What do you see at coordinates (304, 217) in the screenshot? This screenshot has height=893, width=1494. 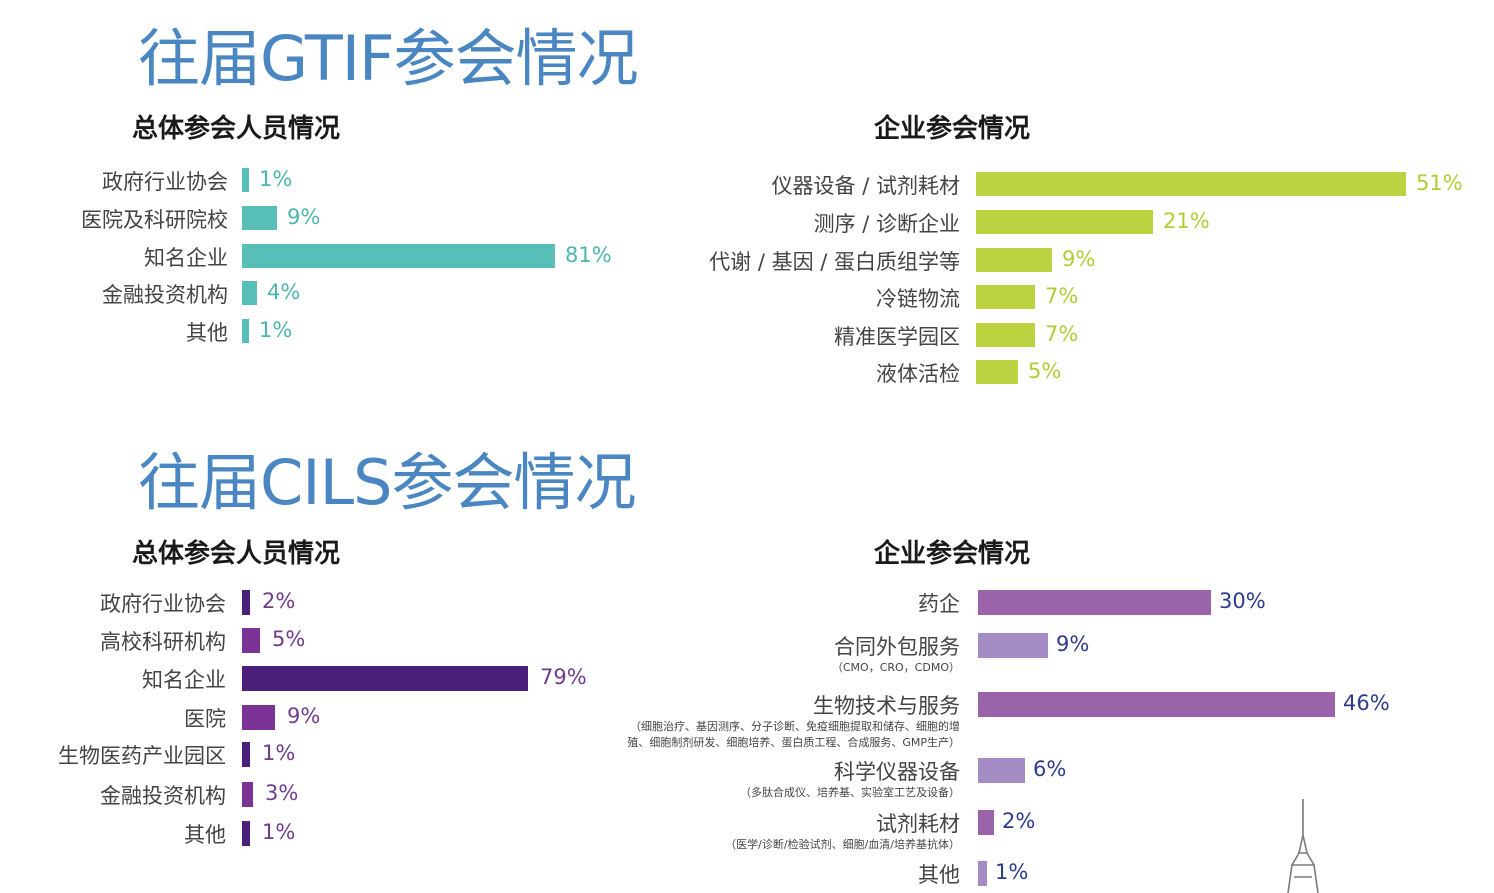 I see `value-label-0-1: 9%` at bounding box center [304, 217].